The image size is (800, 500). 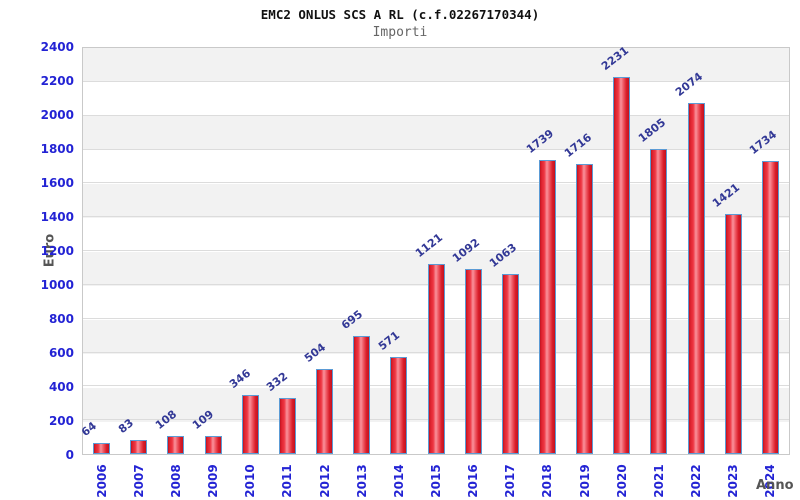 I want to click on bar-2018, so click(x=547, y=306).